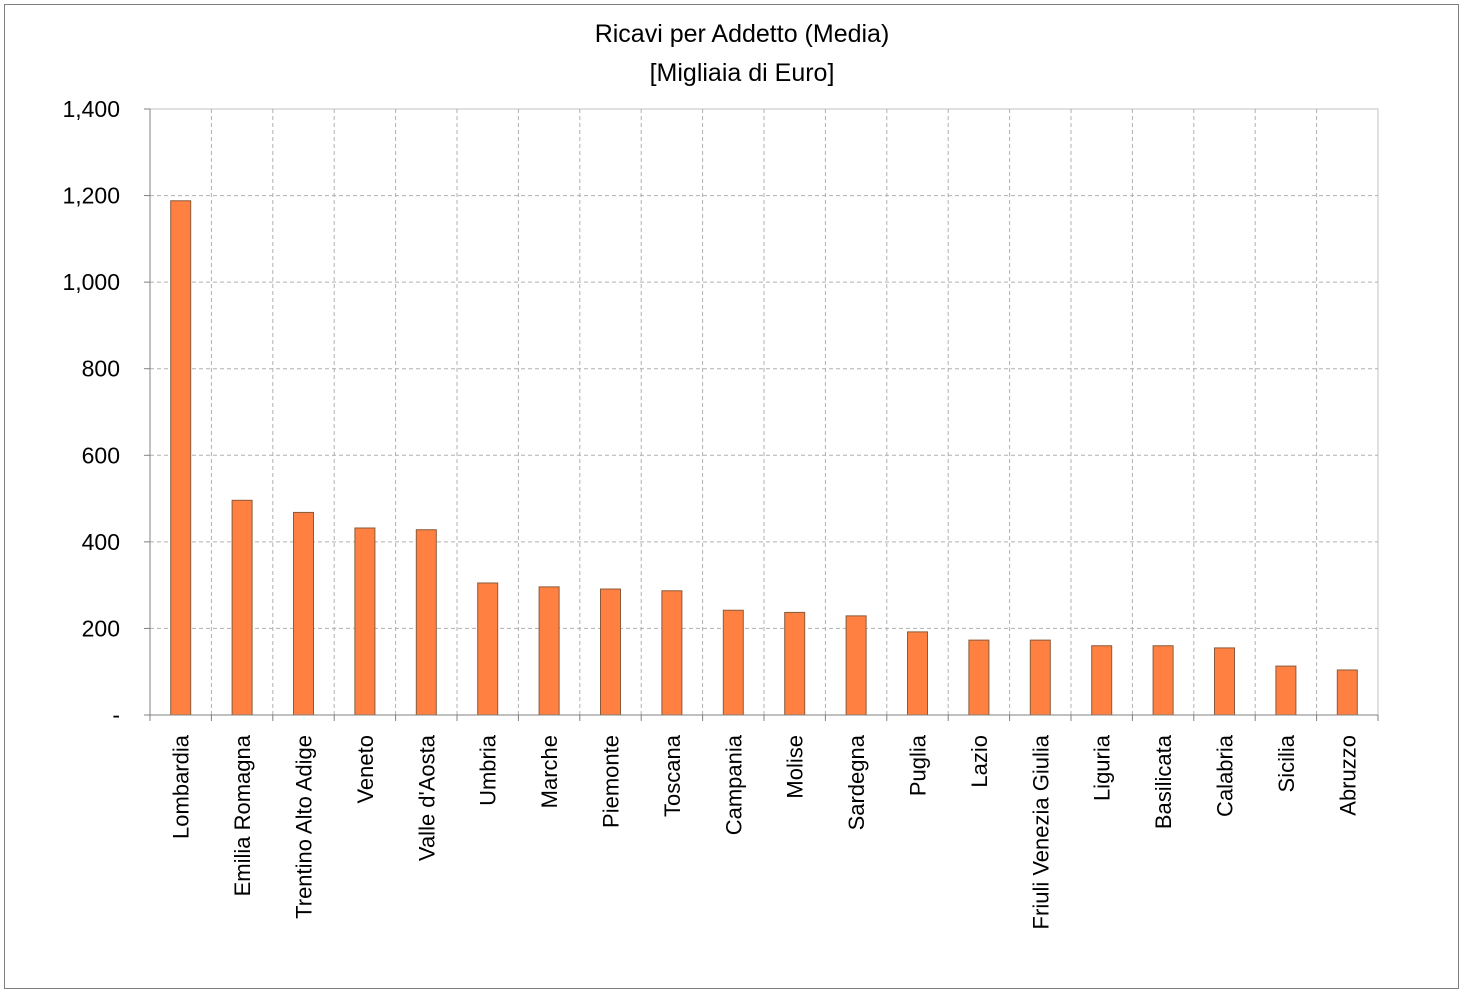 Image resolution: width=1463 pixels, height=990 pixels. Describe the element at coordinates (488, 770) in the screenshot. I see `x-category-label: Umbria` at that location.